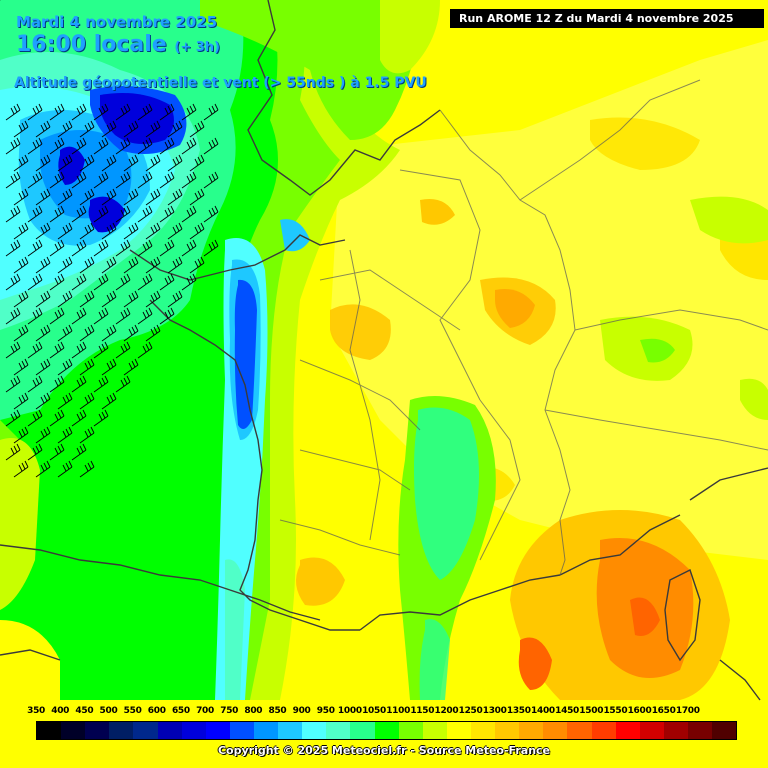 The width and height of the screenshot is (768, 768). What do you see at coordinates (518, 711) in the screenshot?
I see `legend-label: 1350` at bounding box center [518, 711].